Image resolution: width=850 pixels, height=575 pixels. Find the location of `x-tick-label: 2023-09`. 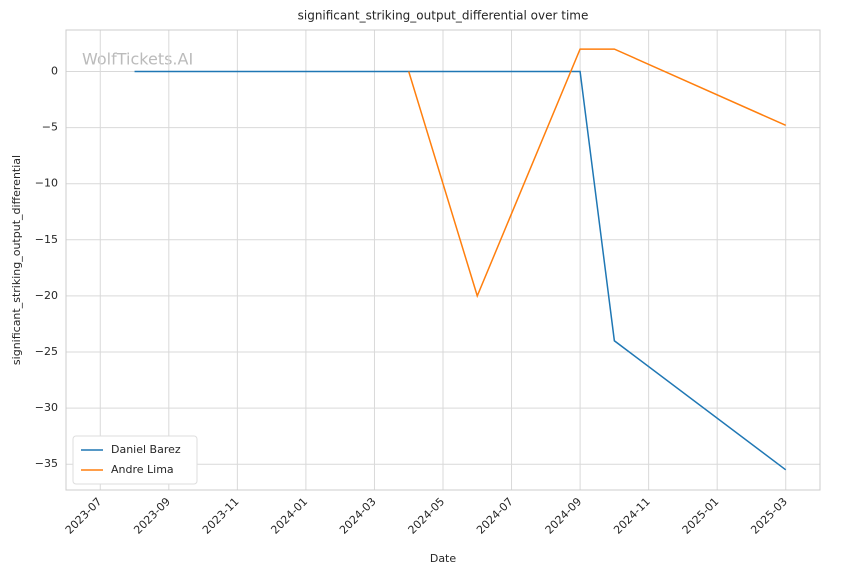

x-tick-label: 2023-09 is located at coordinates (152, 516).